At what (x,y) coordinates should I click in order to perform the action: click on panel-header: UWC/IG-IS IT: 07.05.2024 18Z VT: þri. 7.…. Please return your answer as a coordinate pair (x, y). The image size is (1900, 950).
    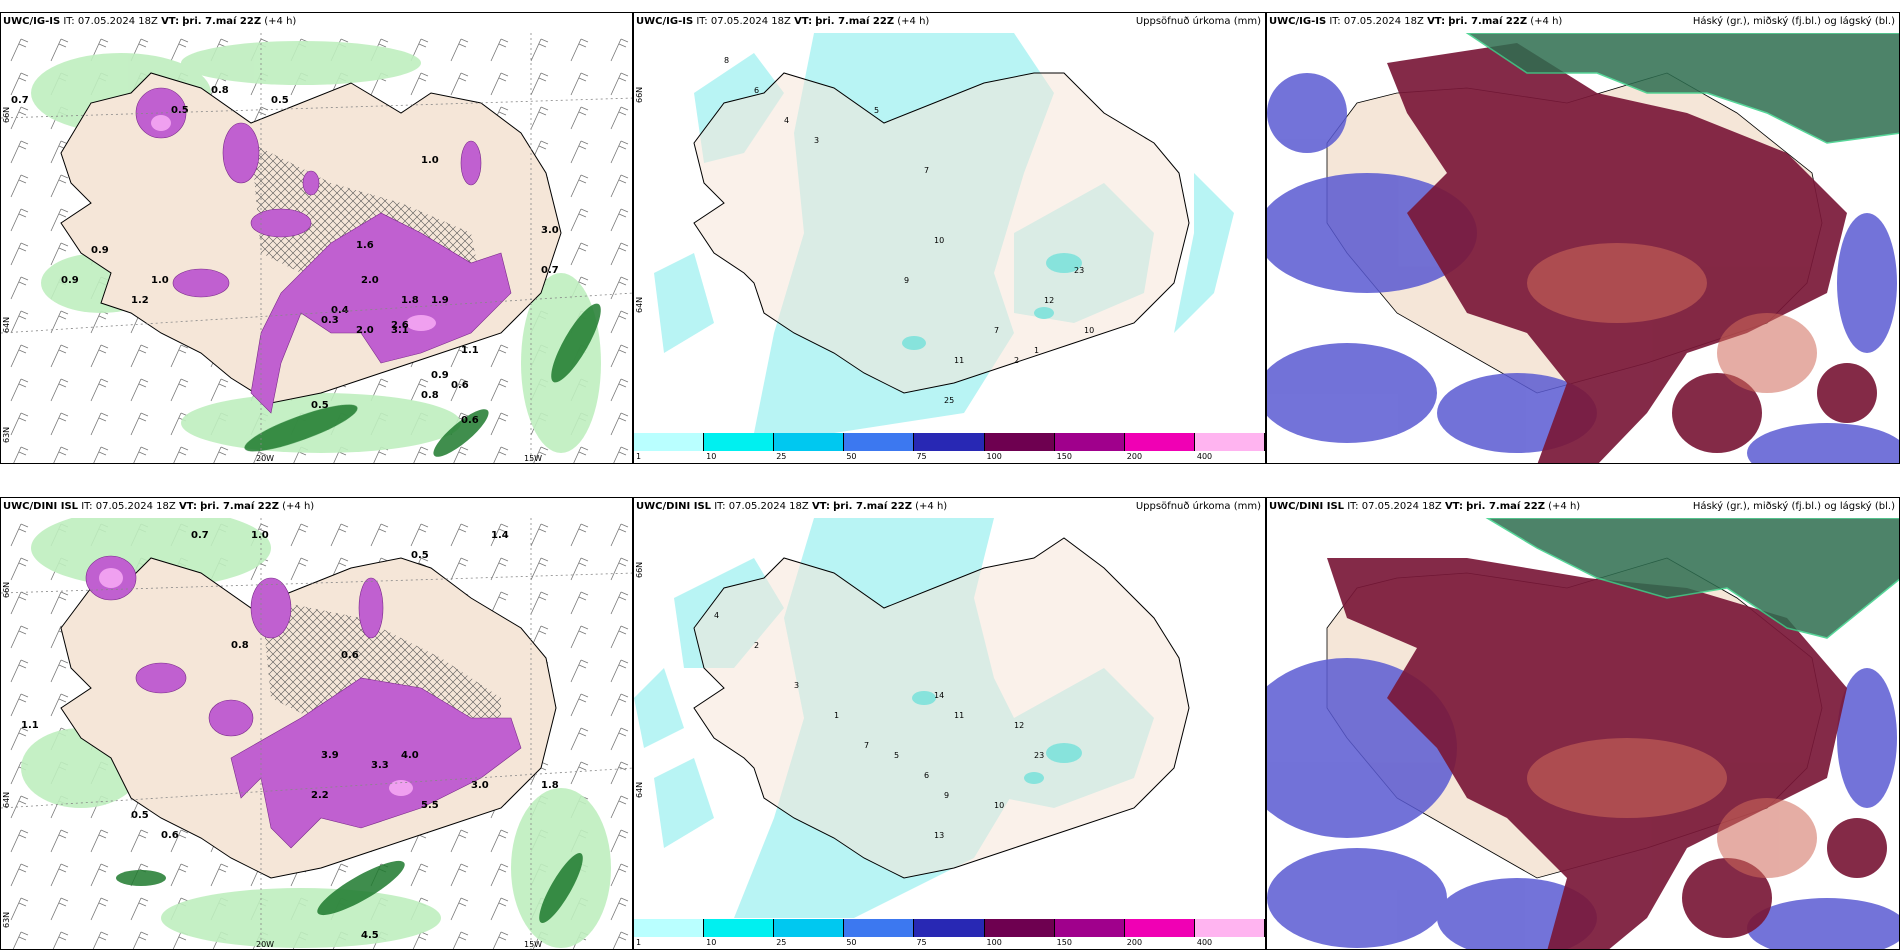
    Looking at the image, I should click on (149, 21).